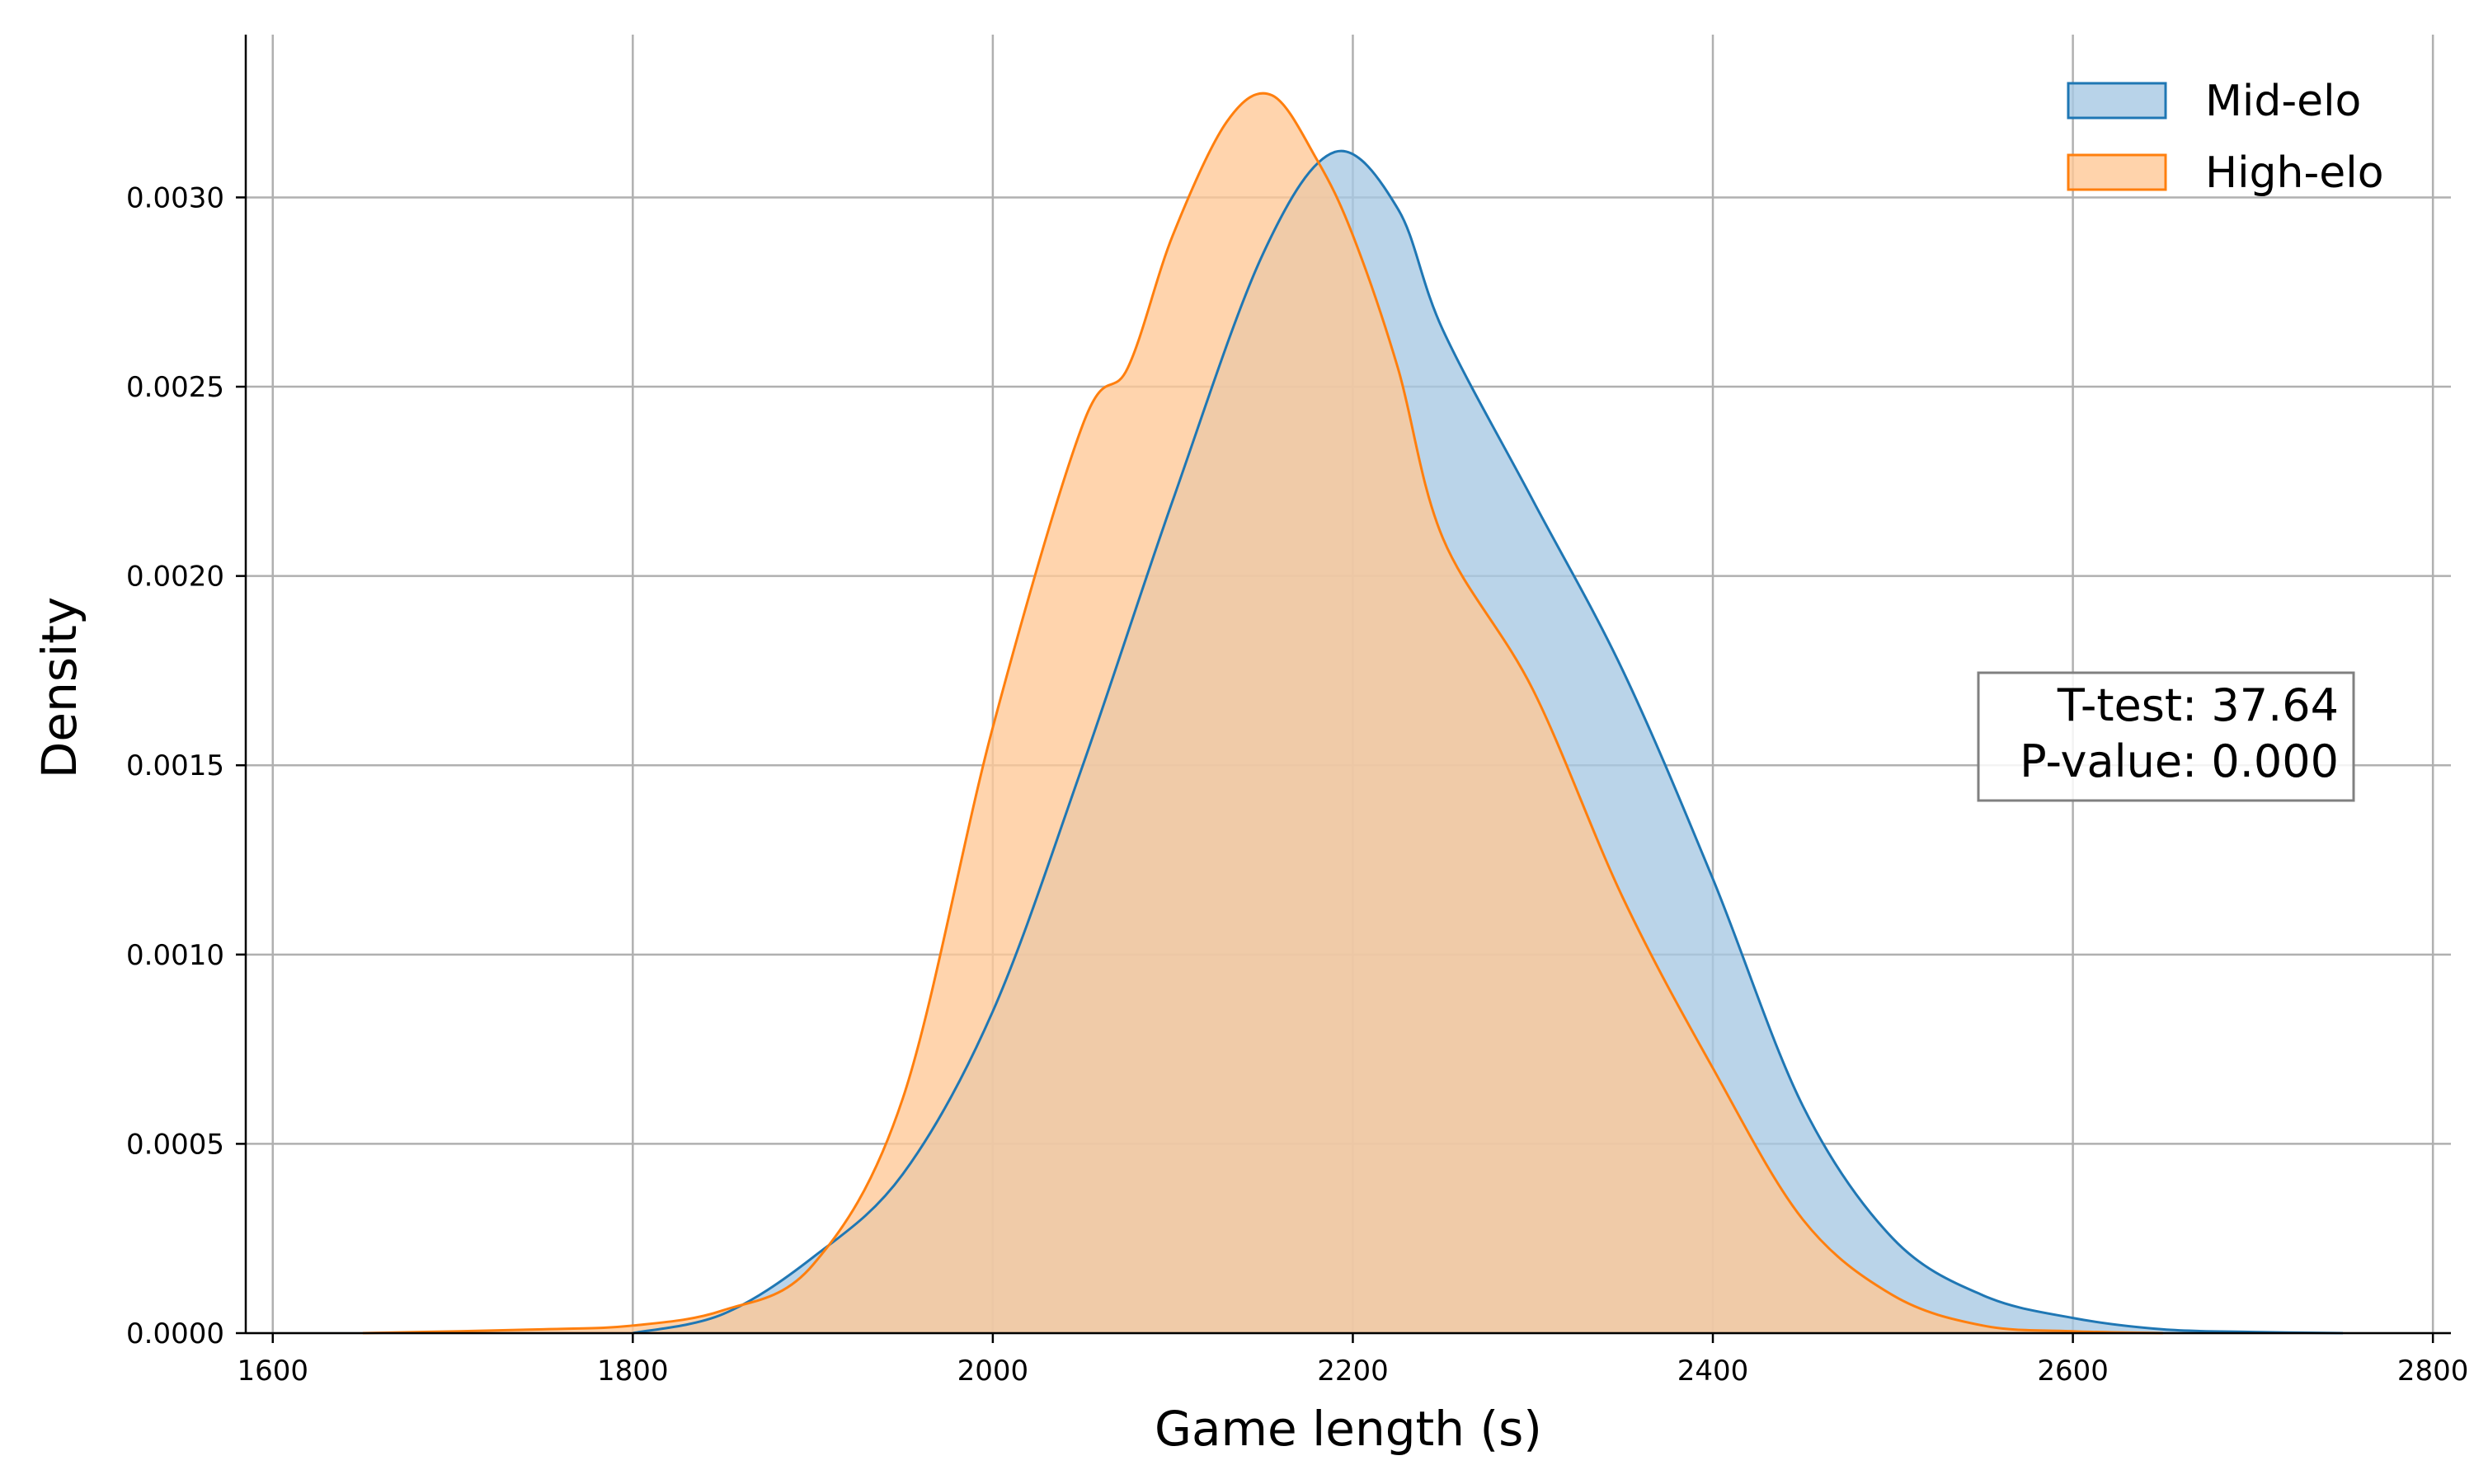 The width and height of the screenshot is (2474, 1484). I want to click on y-tick-label: 0.0020, so click(175, 577).